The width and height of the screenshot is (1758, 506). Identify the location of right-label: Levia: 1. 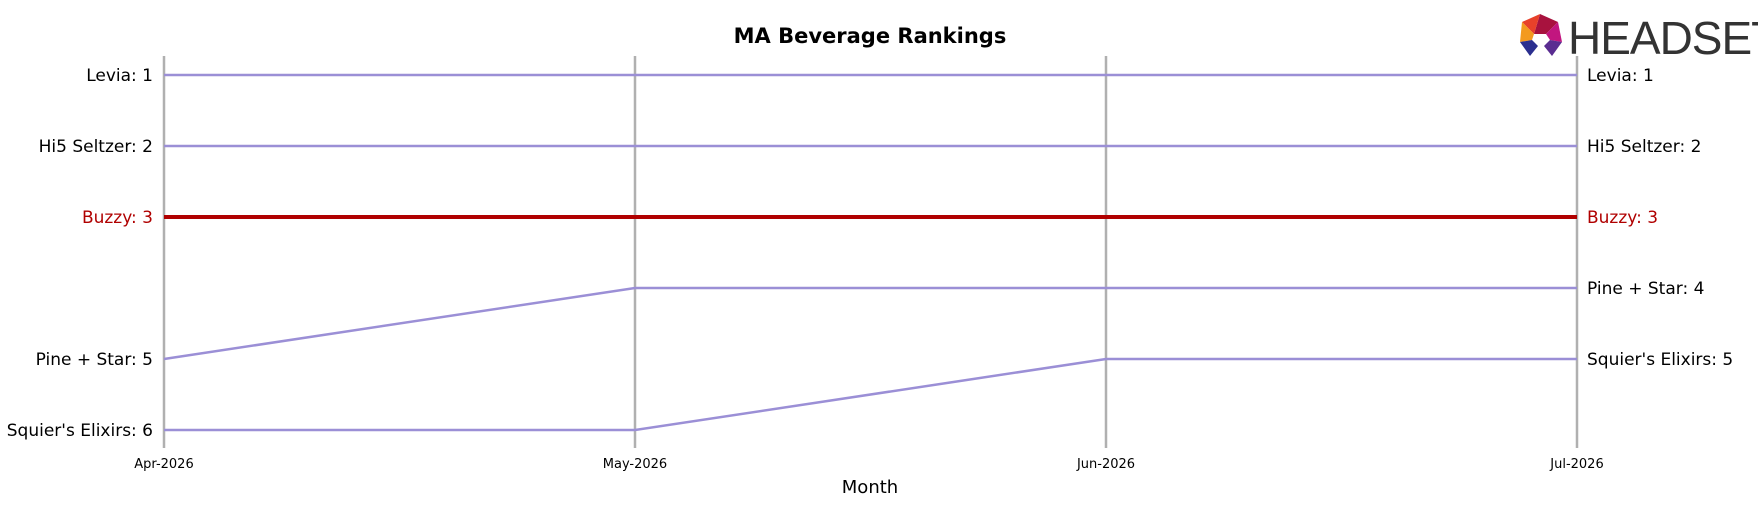
(1620, 76).